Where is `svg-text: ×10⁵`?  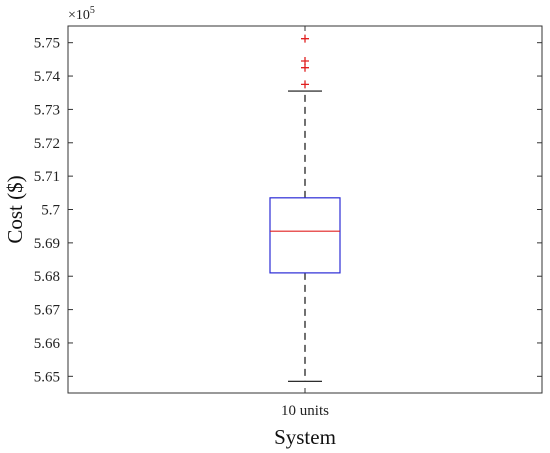
svg-text: ×10⁵ is located at coordinates (81, 14).